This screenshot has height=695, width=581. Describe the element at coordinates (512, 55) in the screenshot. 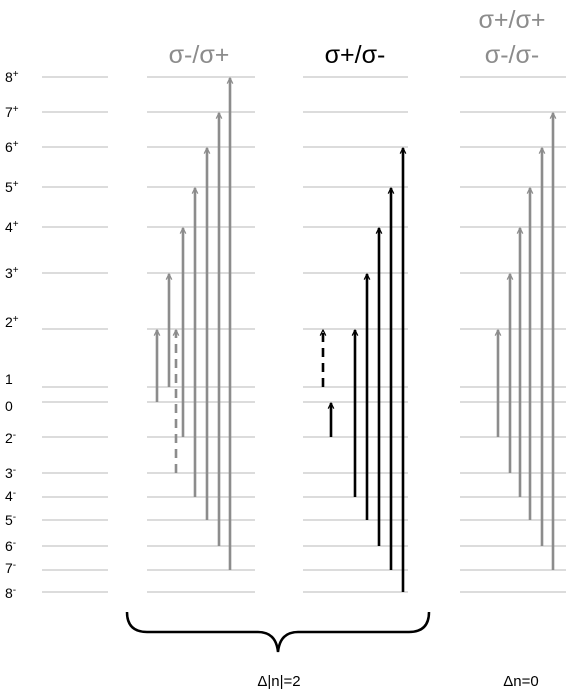

I see `polarization-title: σ-/σ-` at that location.